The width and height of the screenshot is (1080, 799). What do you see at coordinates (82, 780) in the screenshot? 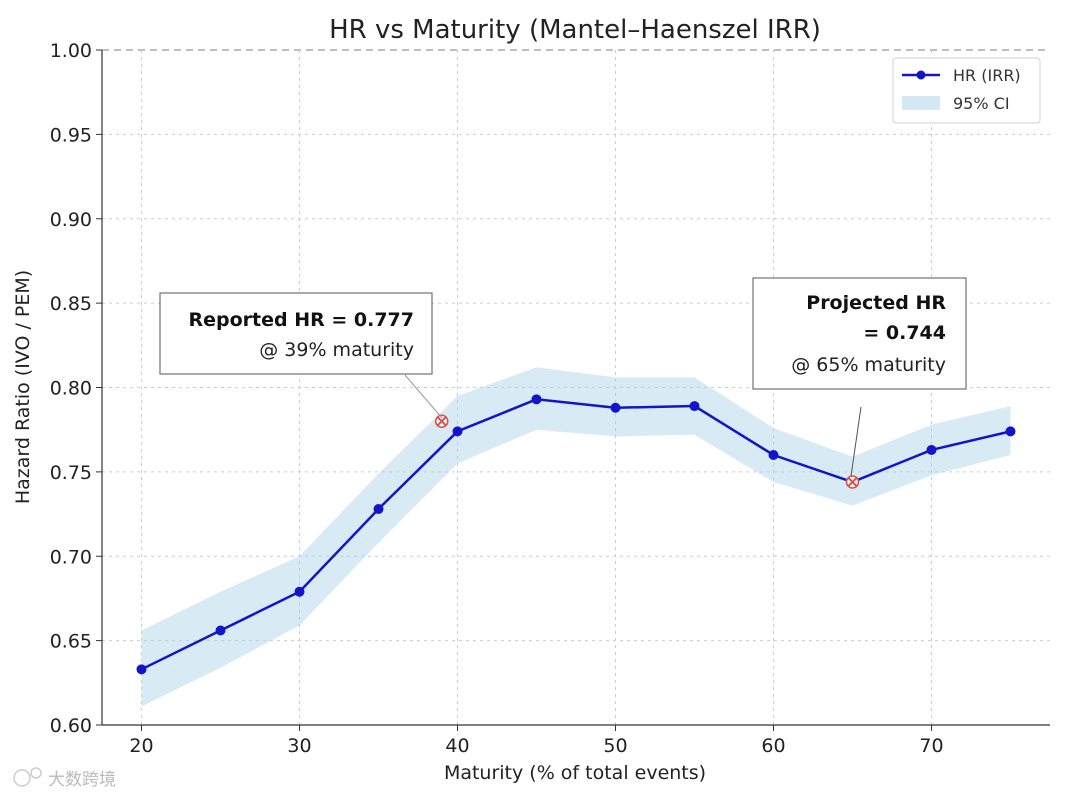
I see `watermark: 大数跨境` at bounding box center [82, 780].